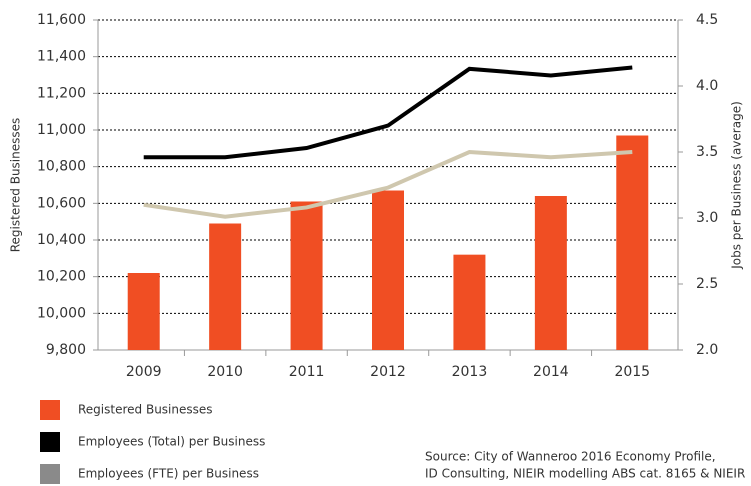 The width and height of the screenshot is (751, 486). What do you see at coordinates (61, 313) in the screenshot?
I see `y-tick-label: 10,000` at bounding box center [61, 313].